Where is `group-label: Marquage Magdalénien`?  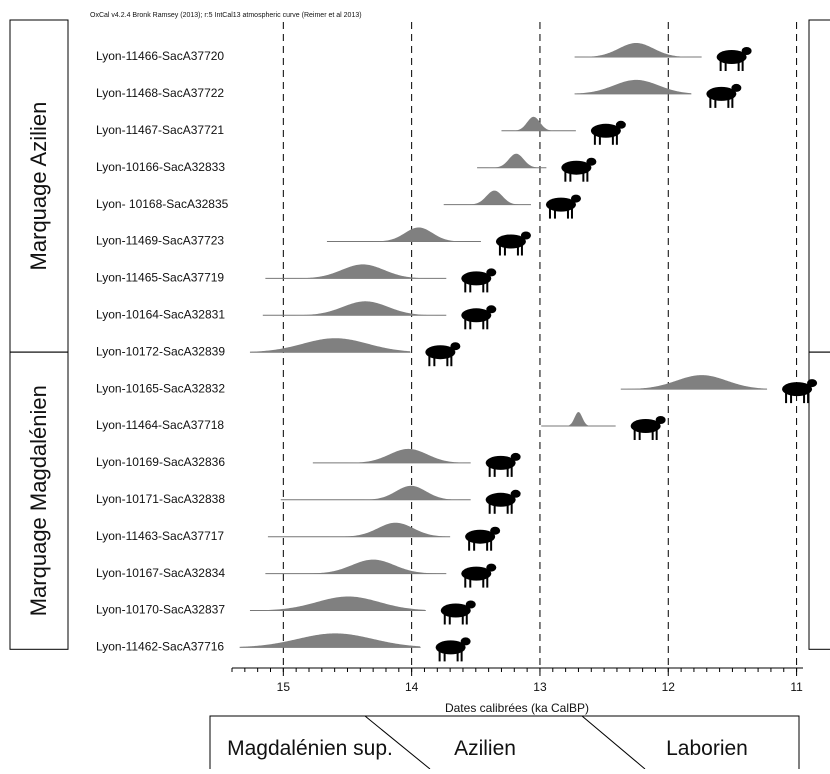 group-label: Marquage Magdalénien is located at coordinates (38, 500).